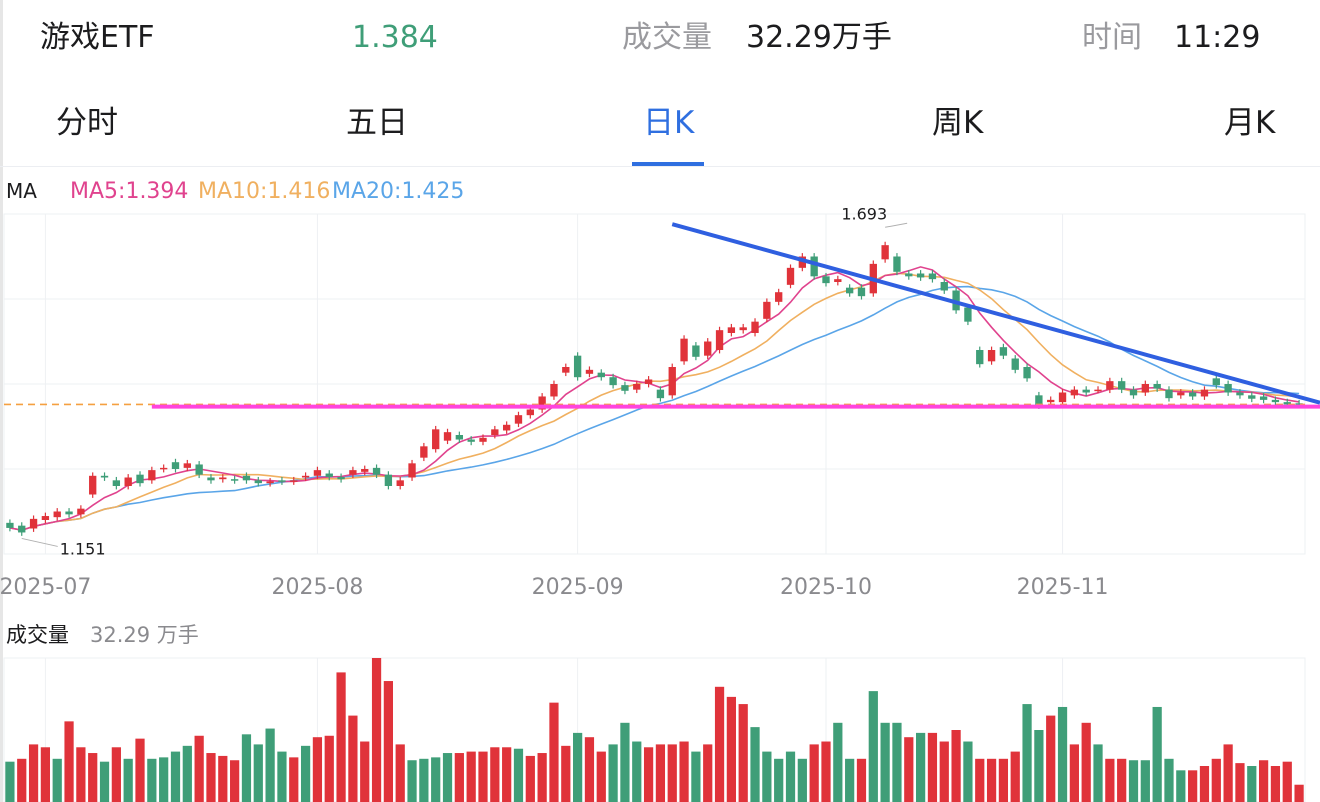 The image size is (1320, 802). Describe the element at coordinates (826, 587) in the screenshot. I see `x-tick-label: 2025-10` at that location.